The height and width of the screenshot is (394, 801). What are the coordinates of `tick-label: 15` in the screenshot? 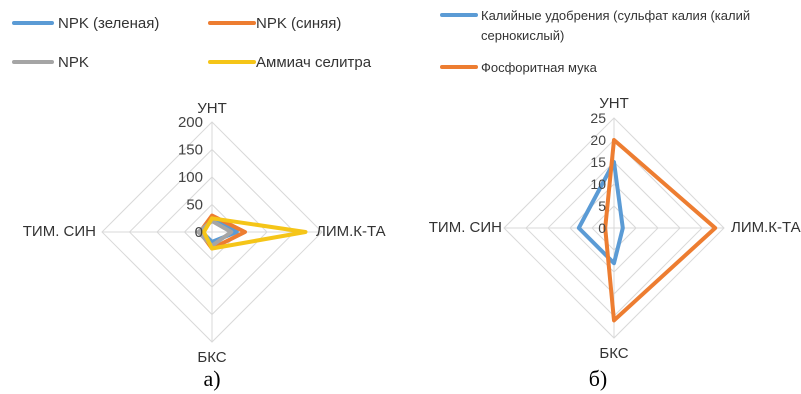 It's located at (598, 162).